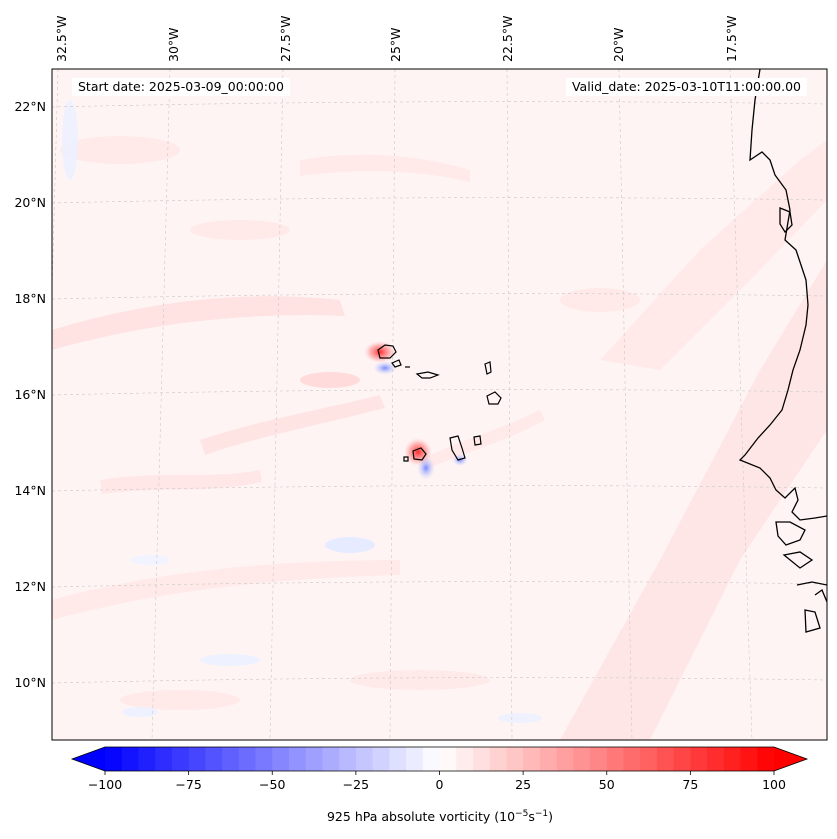  I want to click on latitude-labels: 22°N 20°N 18°N 16°N 14°N 12°N 10°N, so click(30, 394).